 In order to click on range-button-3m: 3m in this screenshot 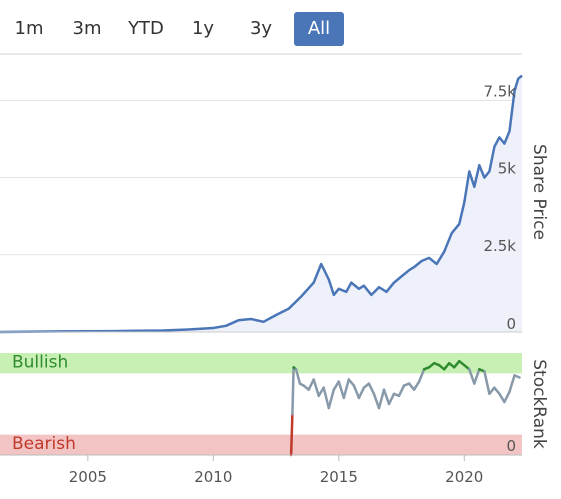, I will do `click(87, 28)`.